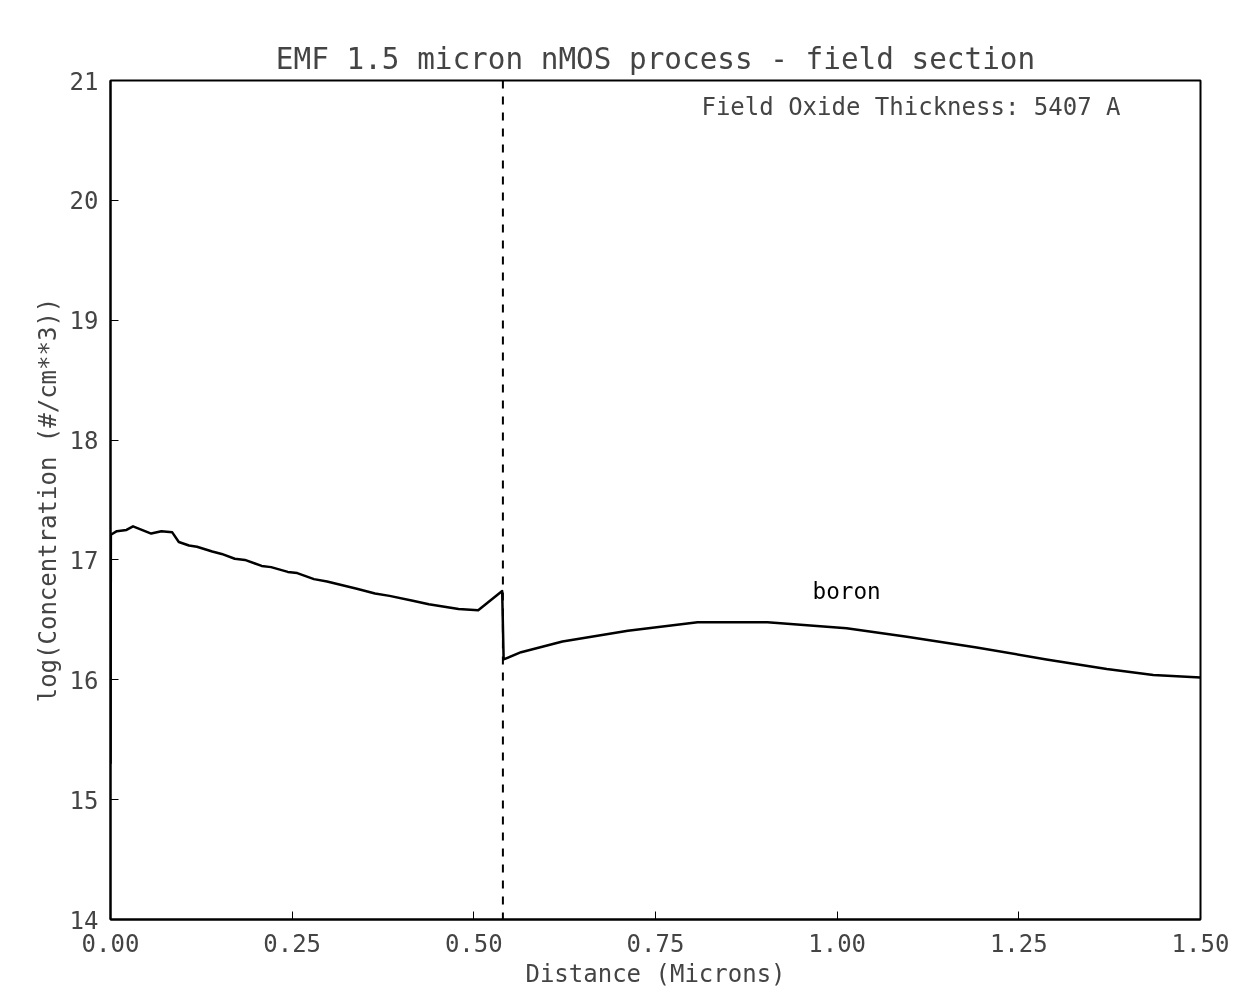  What do you see at coordinates (911, 106) in the screenshot?
I see `annotation: Field Oxide Thickness: 5407 A` at bounding box center [911, 106].